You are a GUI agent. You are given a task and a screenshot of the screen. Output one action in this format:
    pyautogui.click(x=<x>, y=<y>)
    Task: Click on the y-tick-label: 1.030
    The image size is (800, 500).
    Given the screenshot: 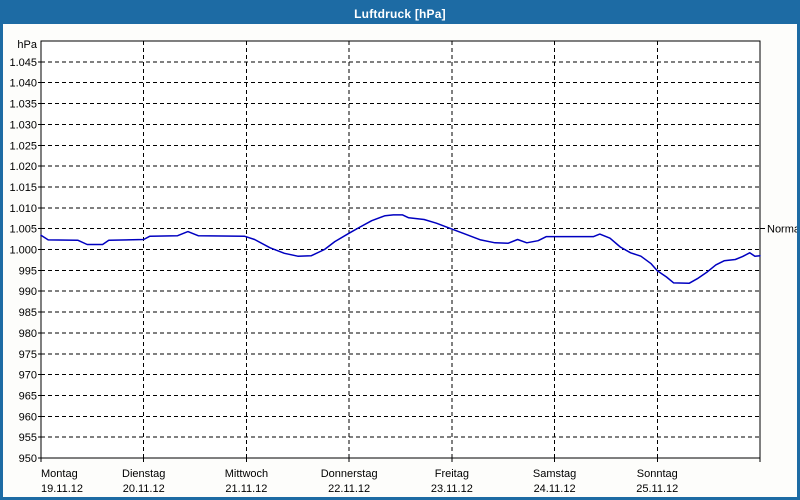 What is the action you would take?
    pyautogui.click(x=23, y=125)
    